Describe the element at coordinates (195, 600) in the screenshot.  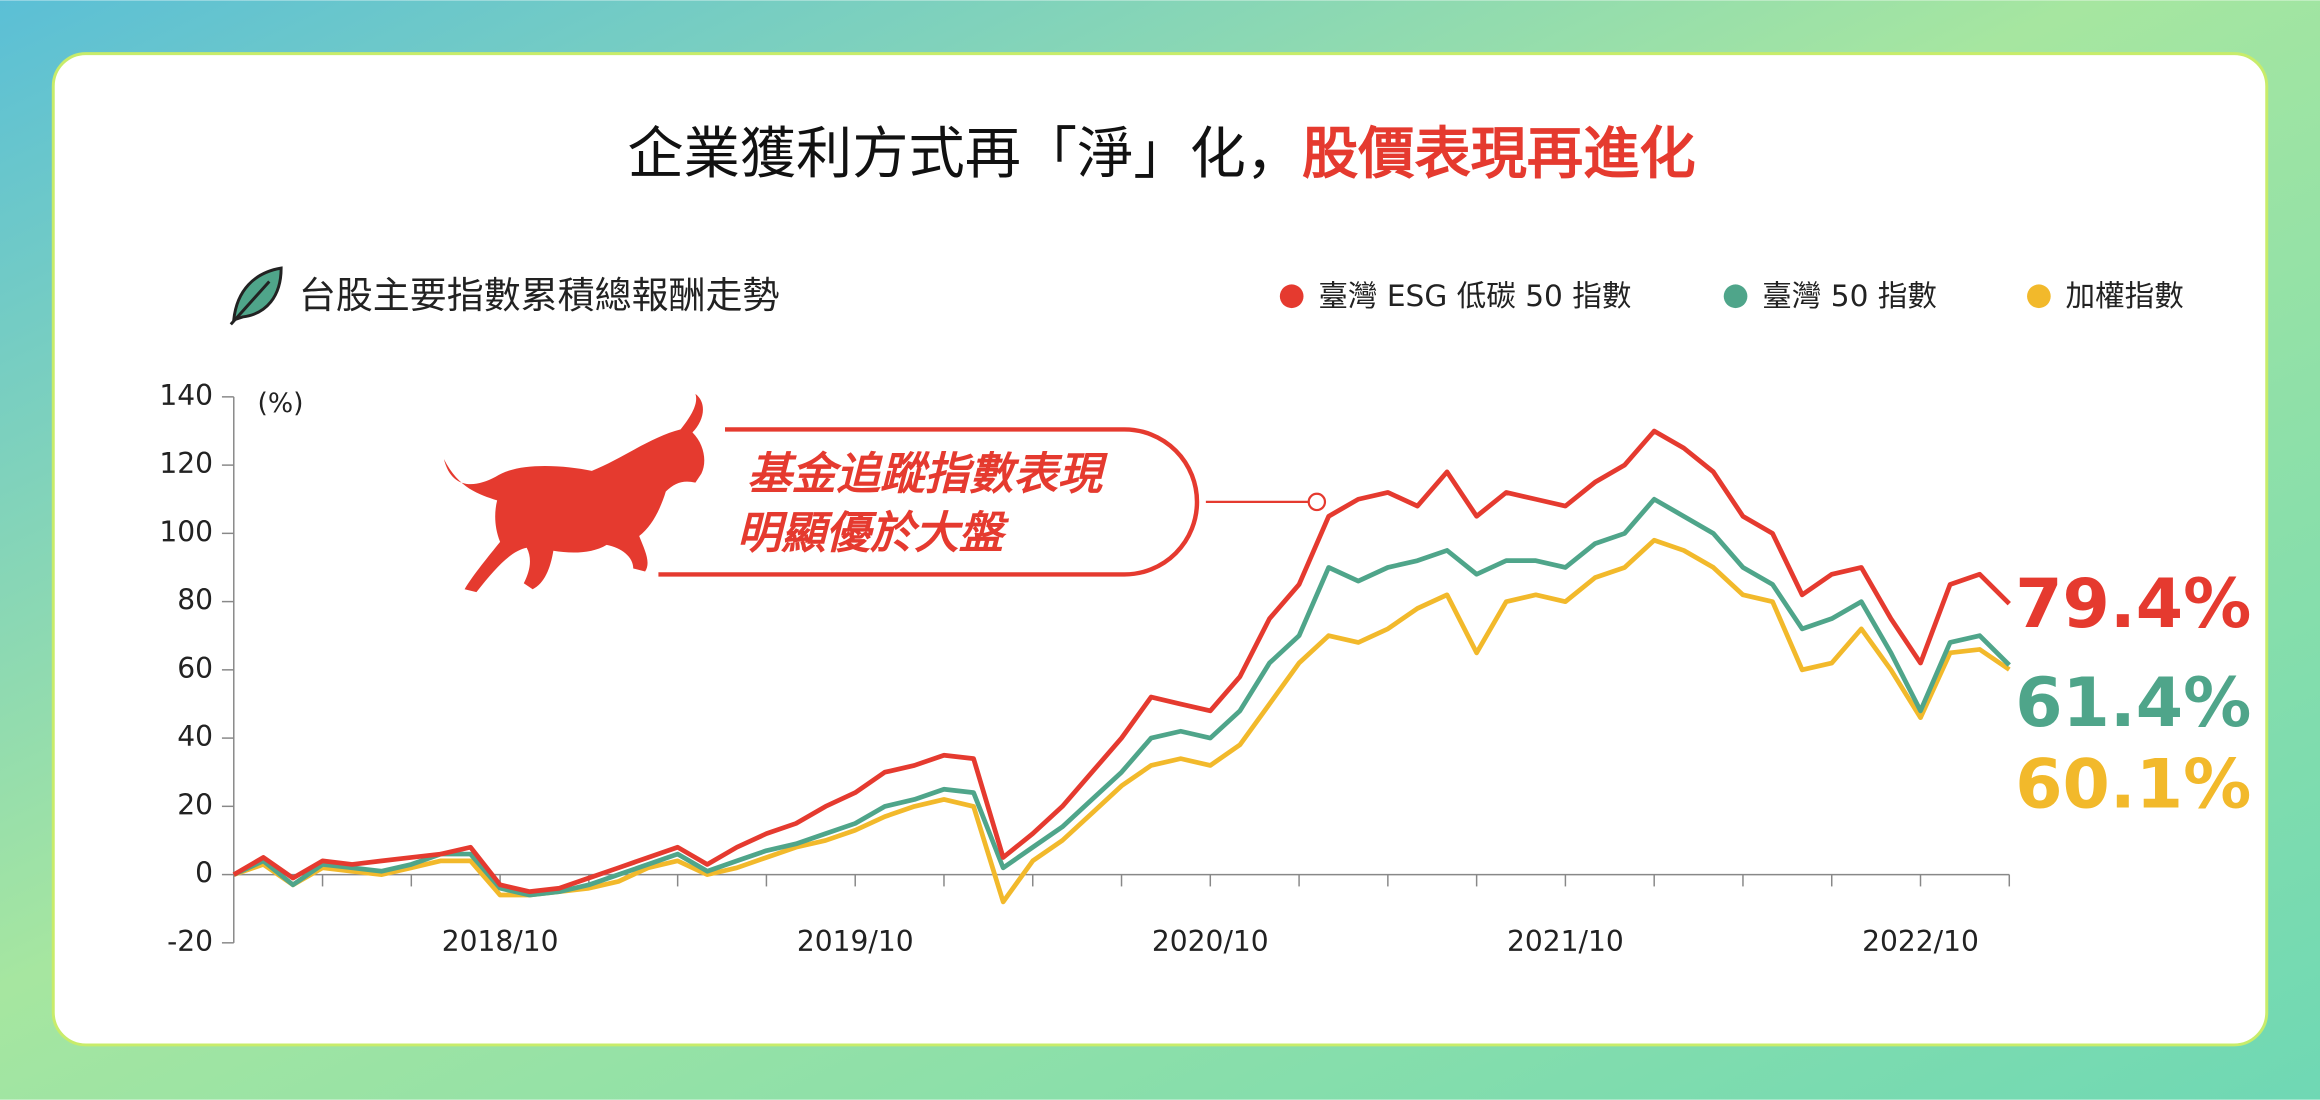
I see `y-tick-label: 80` at that location.